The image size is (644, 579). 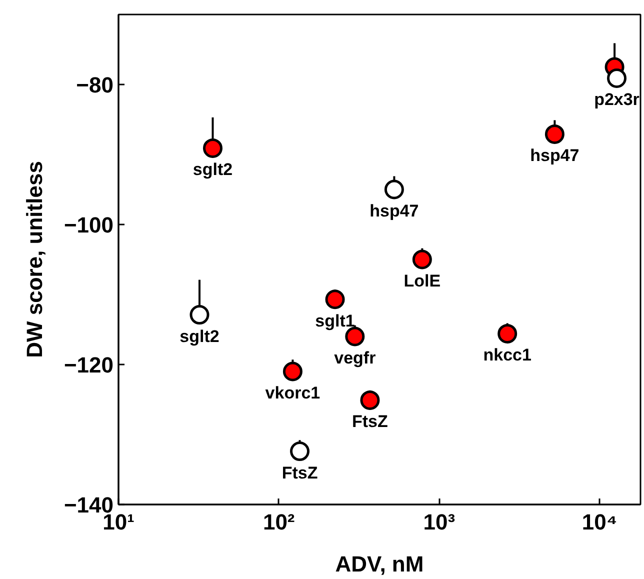 What do you see at coordinates (600, 522) in the screenshot?
I see `x-tick-label: 10⁴` at bounding box center [600, 522].